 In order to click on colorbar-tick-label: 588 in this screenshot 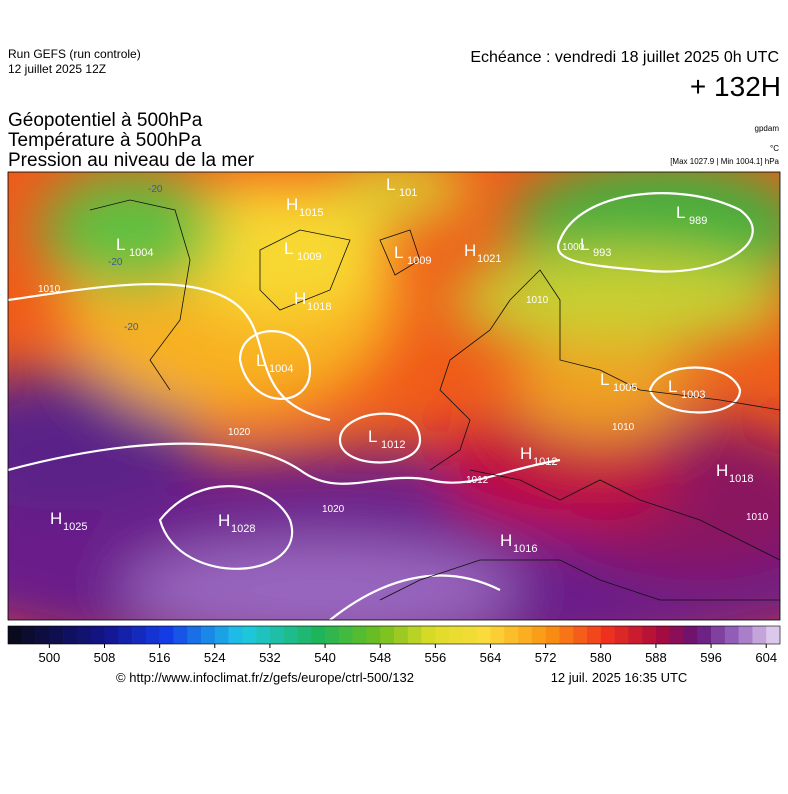, I will do `click(656, 657)`.